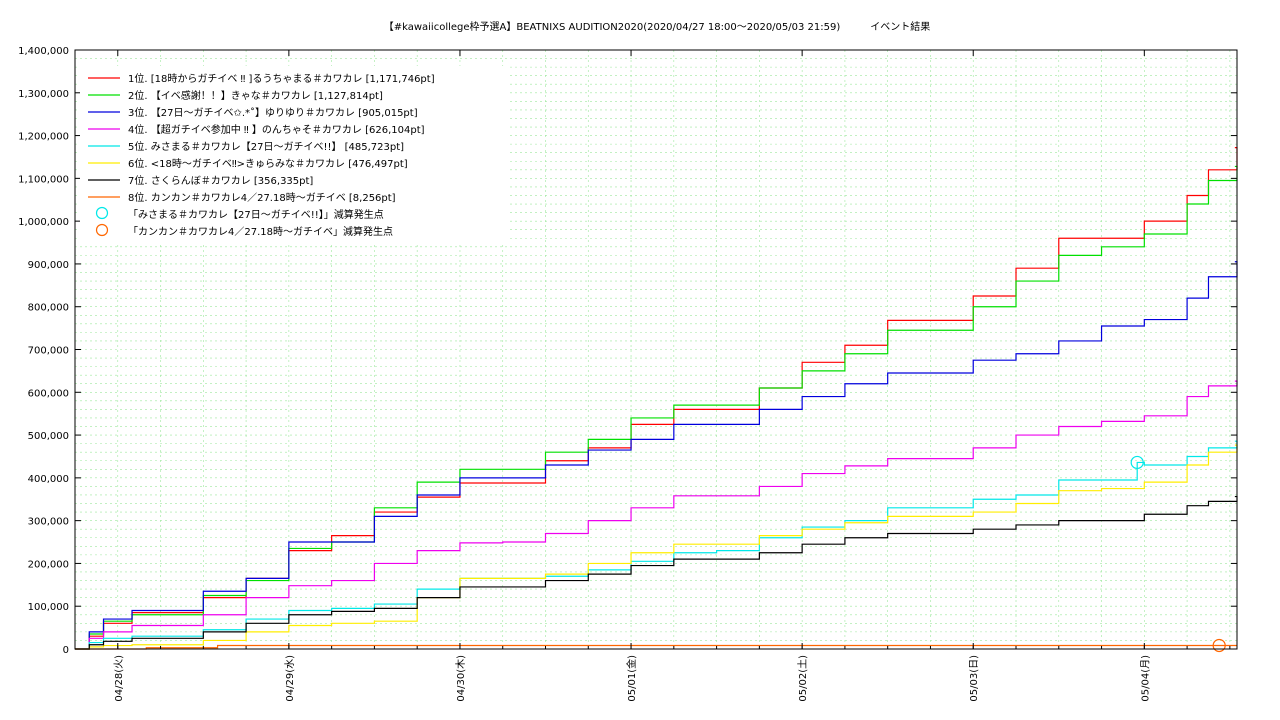  I want to click on y-tick-label: 200,000, so click(48, 564).